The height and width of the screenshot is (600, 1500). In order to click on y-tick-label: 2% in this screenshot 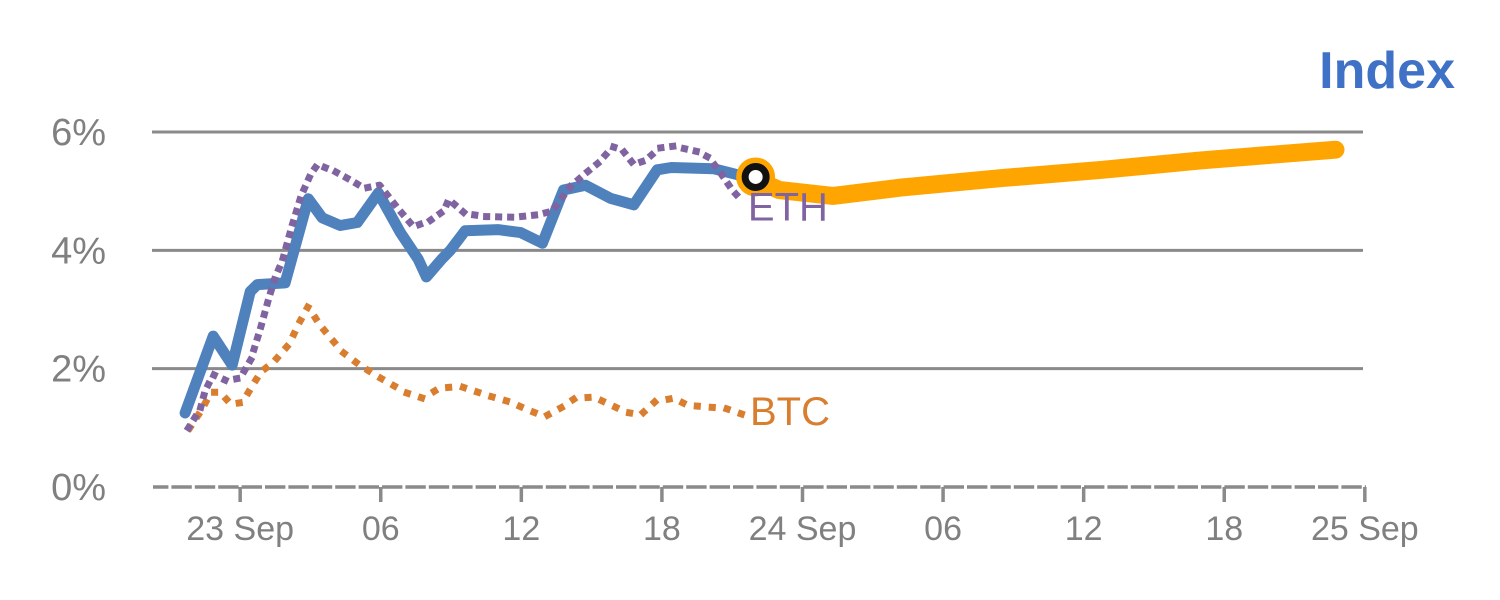, I will do `click(78, 370)`.